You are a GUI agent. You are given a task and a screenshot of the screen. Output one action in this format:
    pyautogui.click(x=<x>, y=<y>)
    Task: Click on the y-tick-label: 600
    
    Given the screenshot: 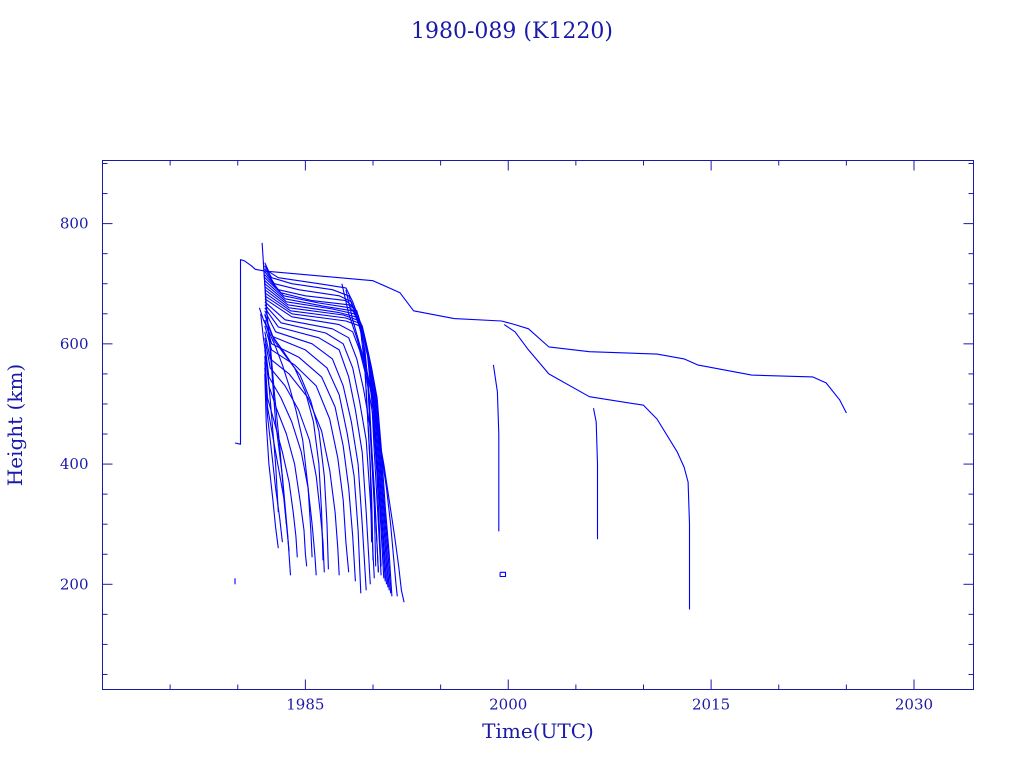 What is the action you would take?
    pyautogui.click(x=74, y=344)
    